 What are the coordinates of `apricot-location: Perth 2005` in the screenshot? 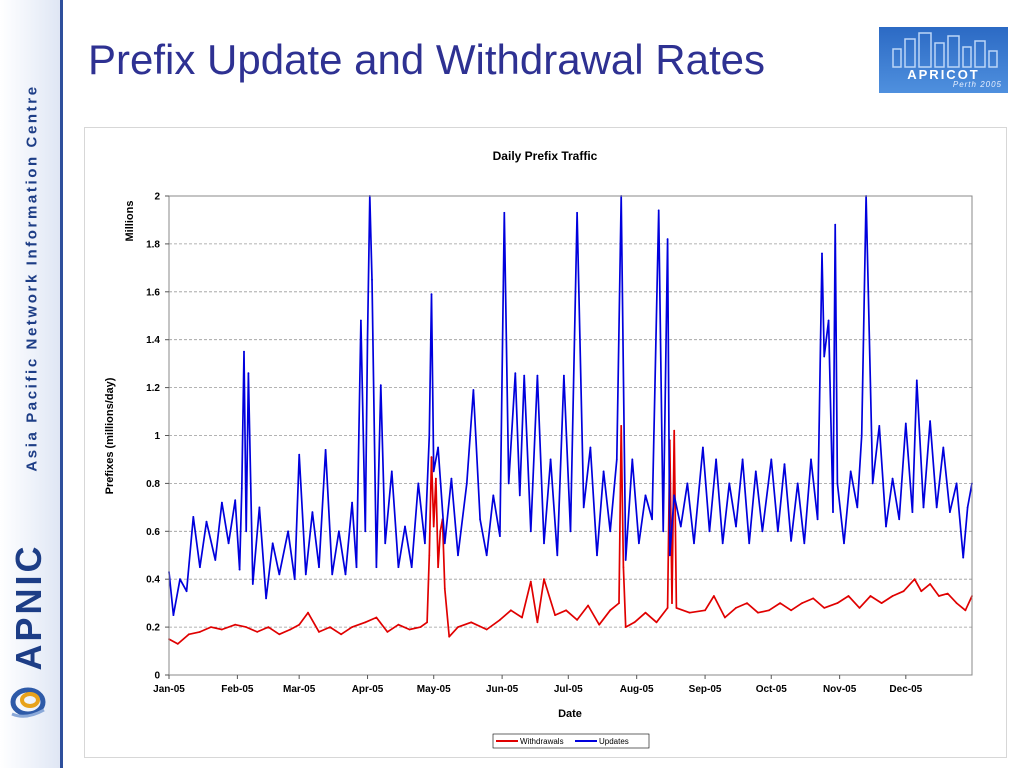 It's located at (977, 84).